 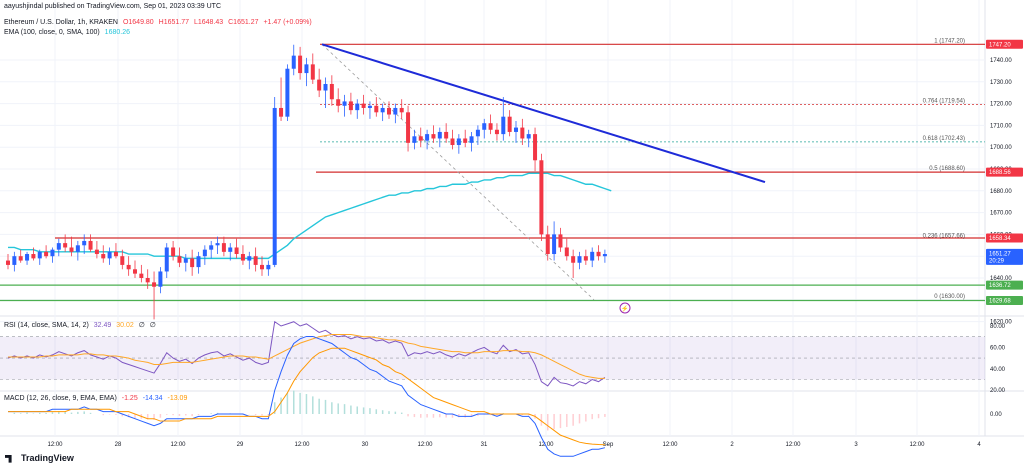 I want to click on price-tag-label: 1658.34, so click(x=1000, y=239).